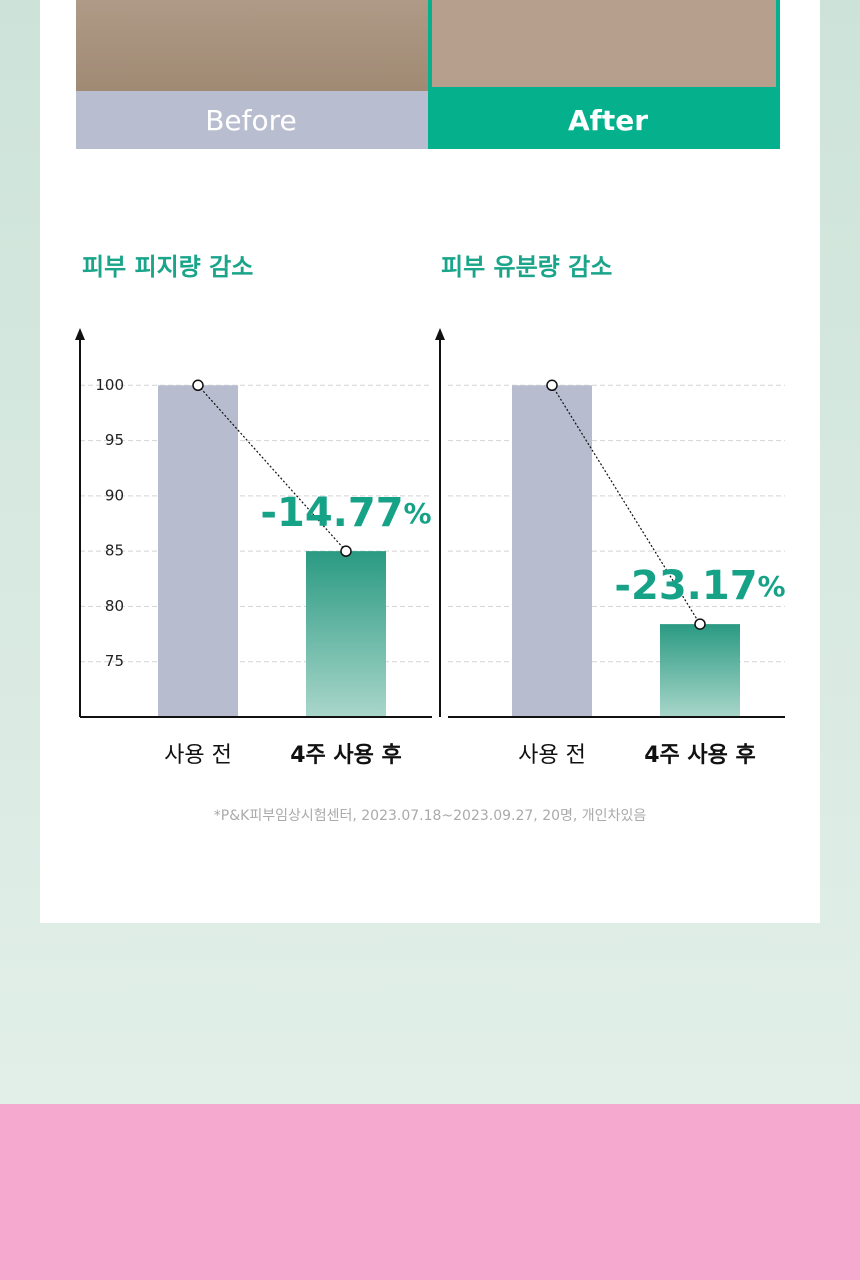 This screenshot has height=1280, width=860. I want to click on after-label-bg, so click(604, 119).